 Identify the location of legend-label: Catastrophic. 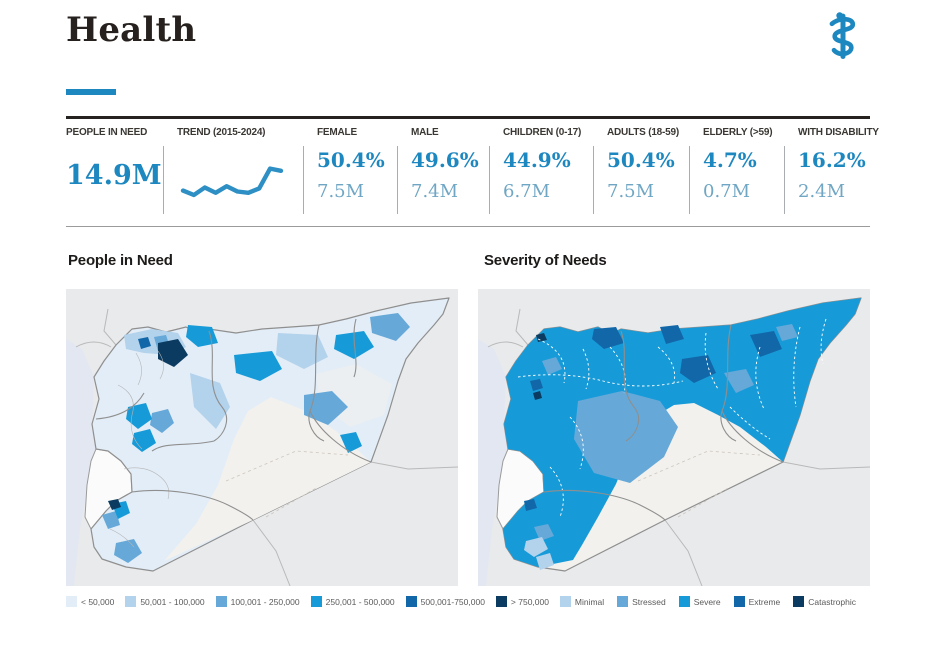
(832, 601).